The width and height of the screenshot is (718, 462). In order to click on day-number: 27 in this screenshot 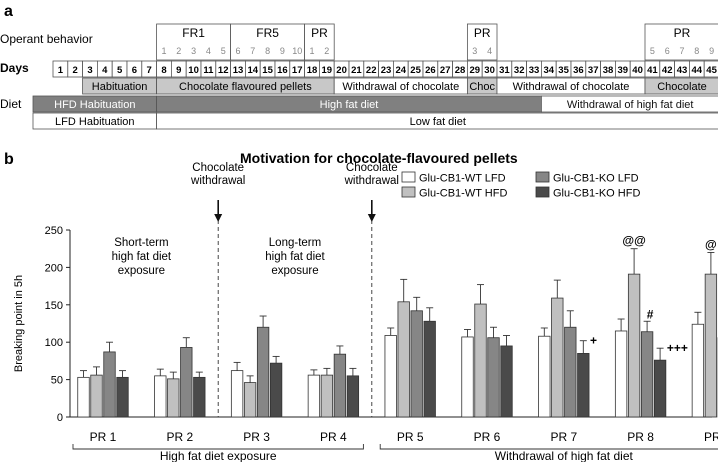, I will do `click(445, 70)`.